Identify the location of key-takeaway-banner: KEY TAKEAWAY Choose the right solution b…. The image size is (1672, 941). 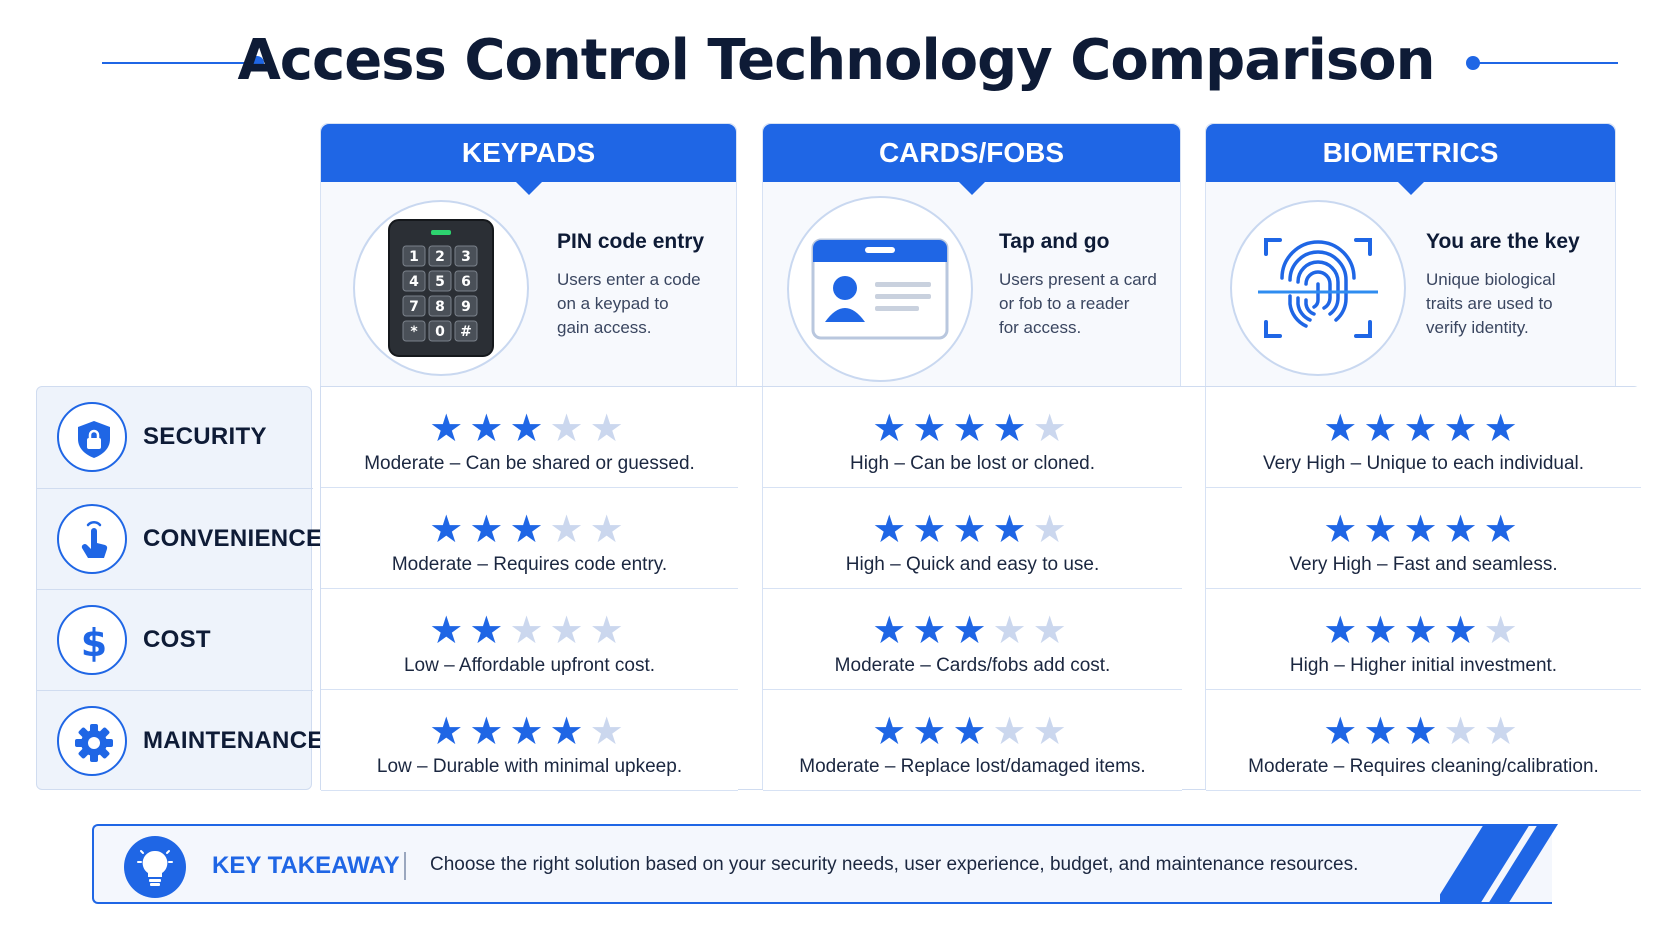
(825, 864).